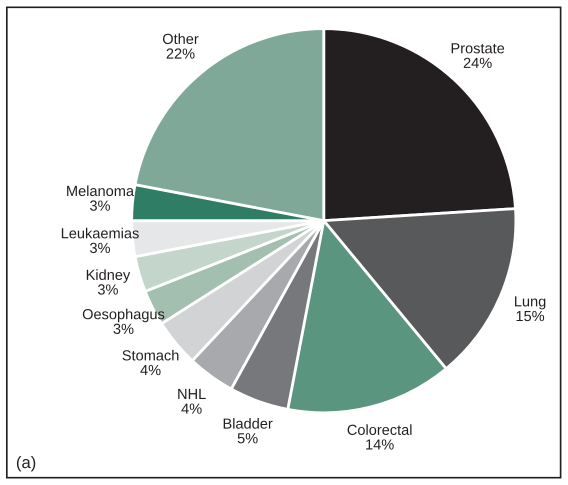  Describe the element at coordinates (180, 38) in the screenshot. I see `slice-label: Other` at that location.